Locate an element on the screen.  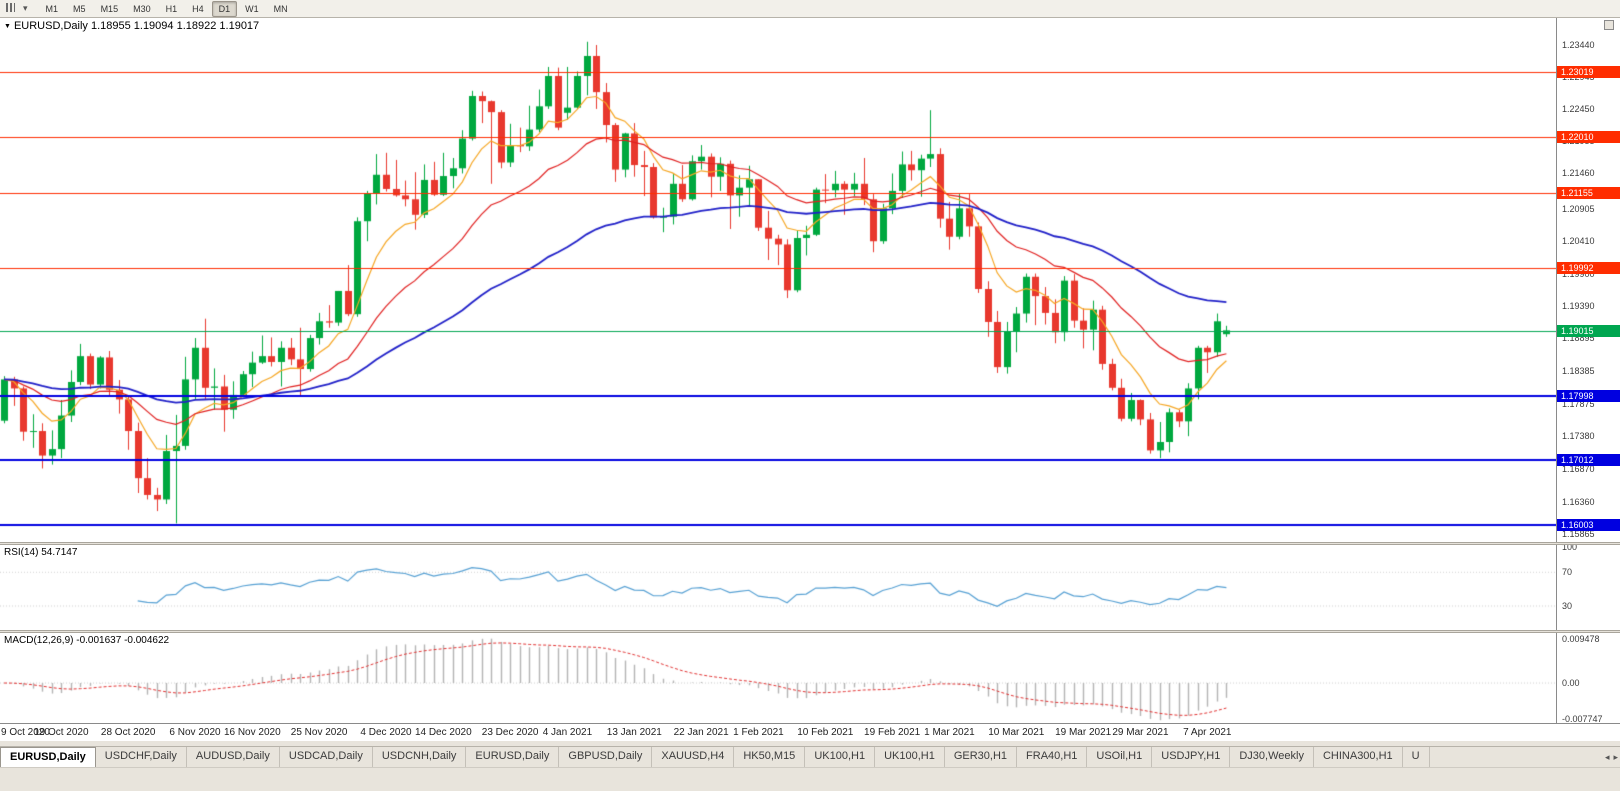
chart-tab: USDJPY,H1 is located at coordinates (1191, 757).